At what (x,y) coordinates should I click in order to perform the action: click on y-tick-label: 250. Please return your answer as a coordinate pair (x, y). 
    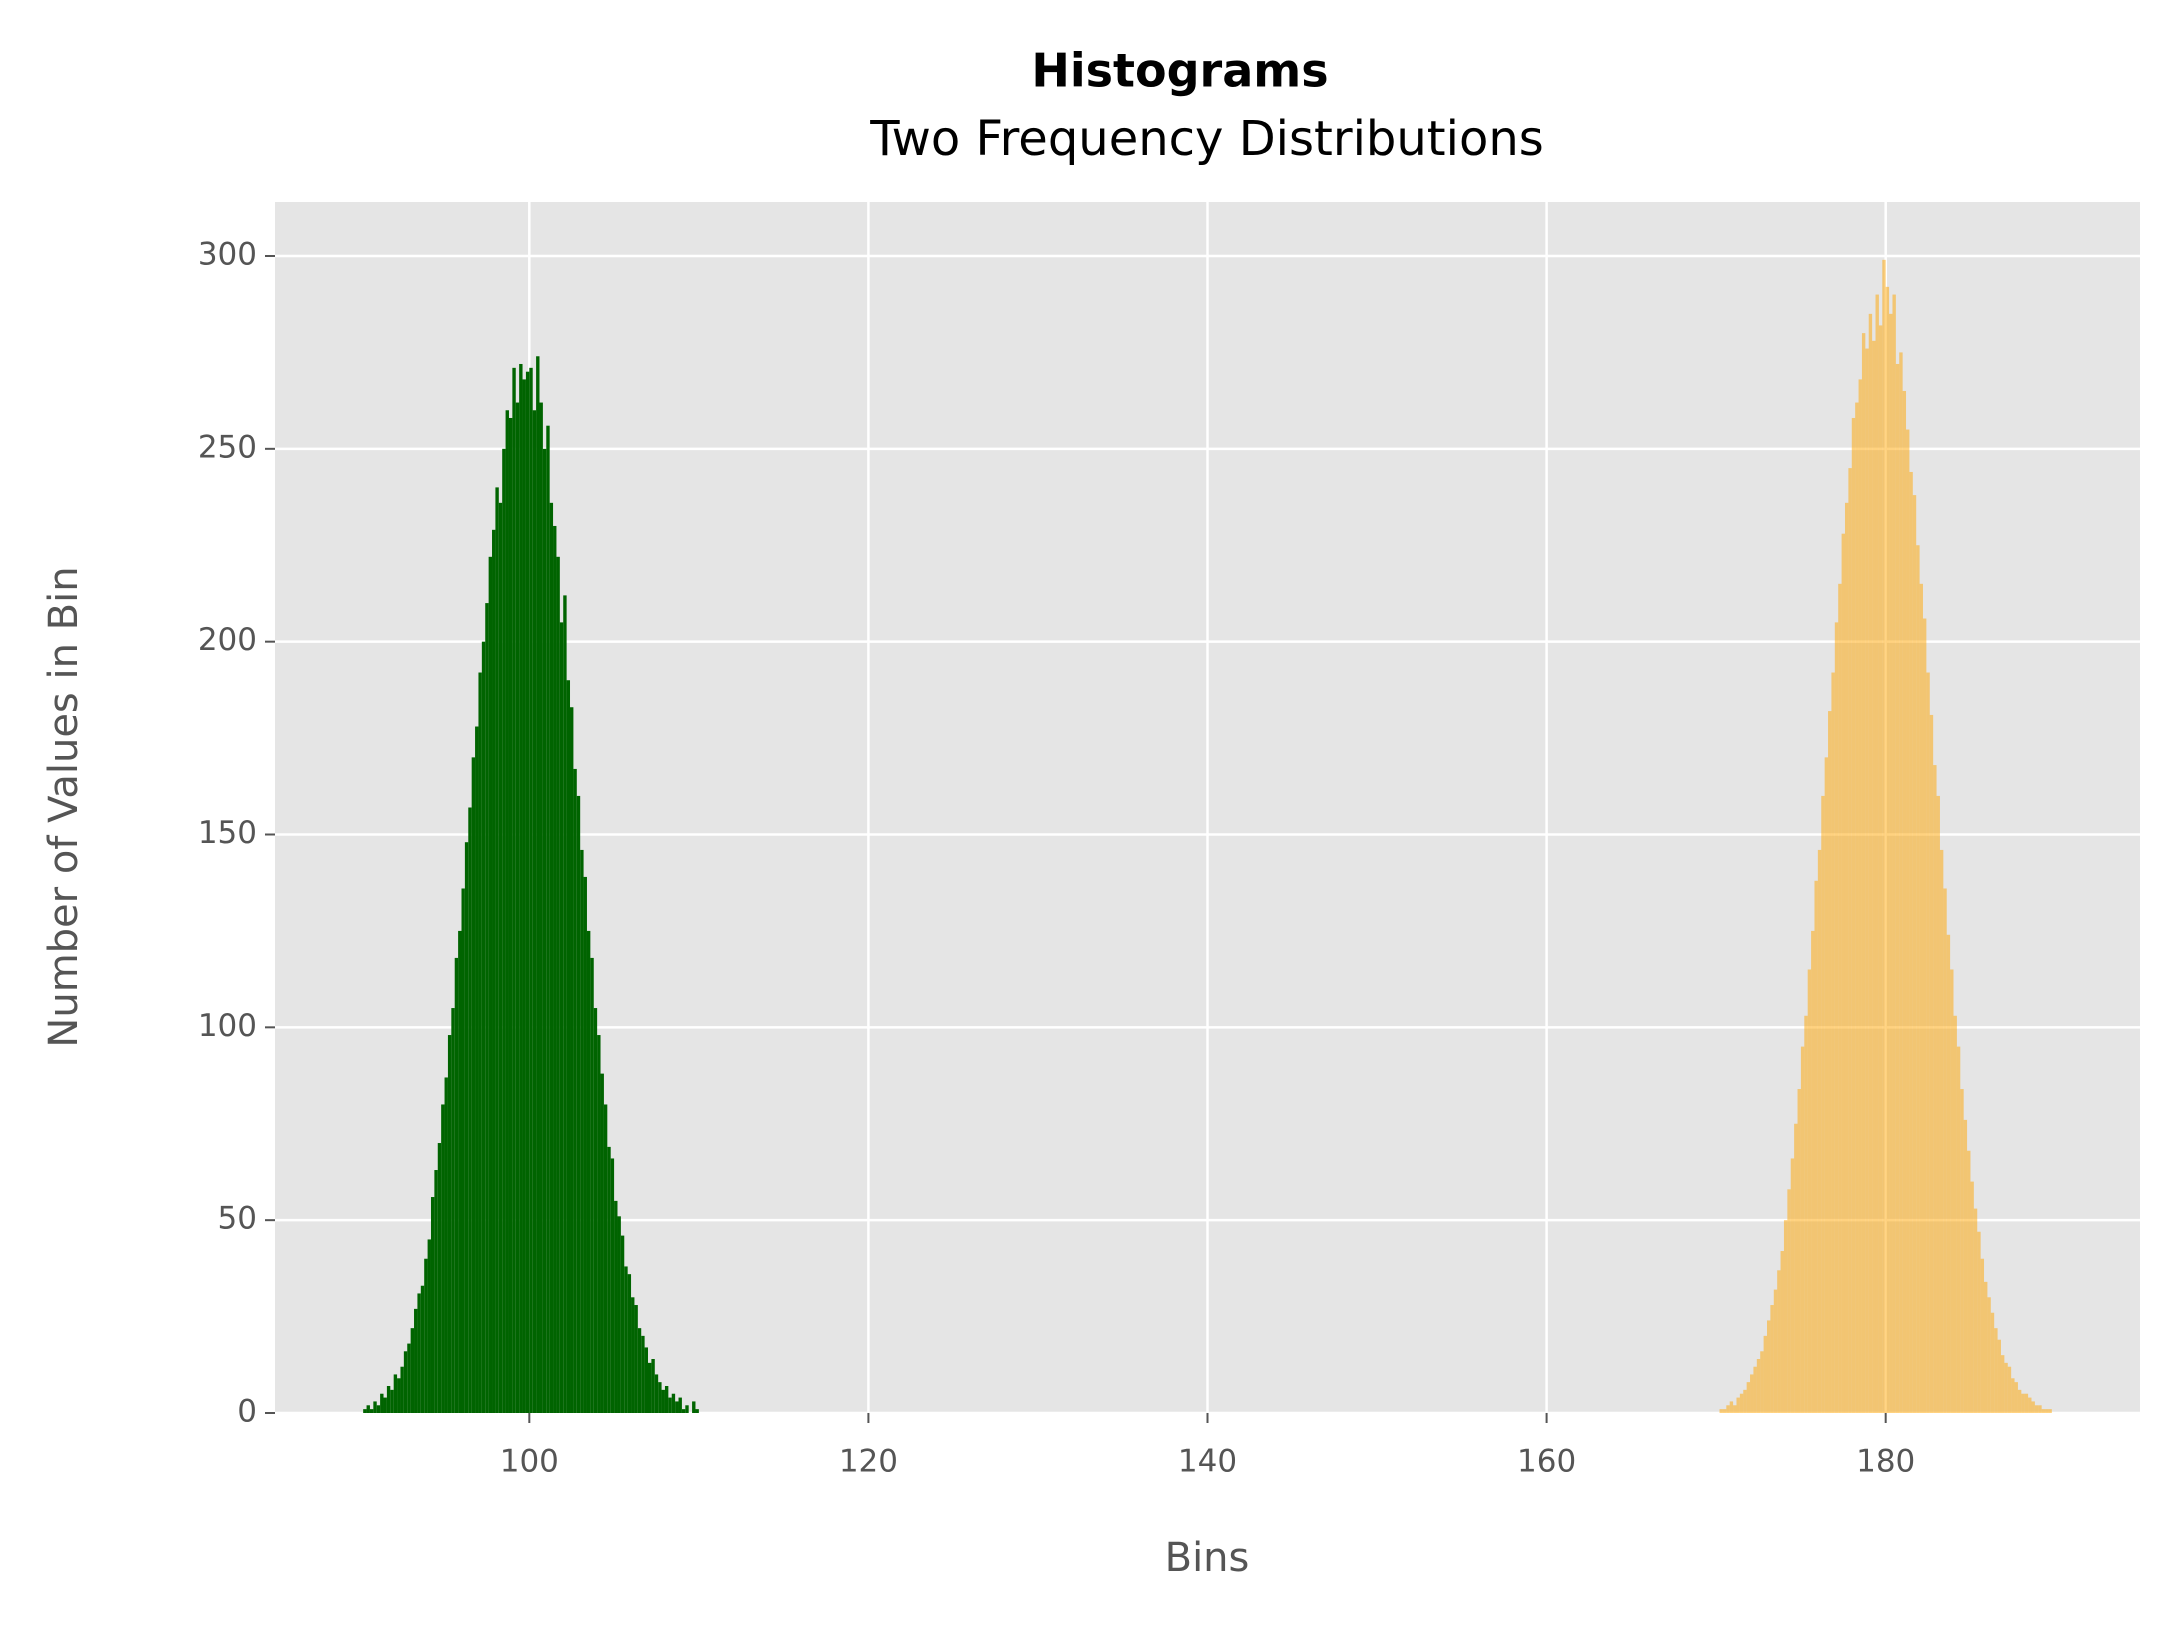
    Looking at the image, I should click on (227, 447).